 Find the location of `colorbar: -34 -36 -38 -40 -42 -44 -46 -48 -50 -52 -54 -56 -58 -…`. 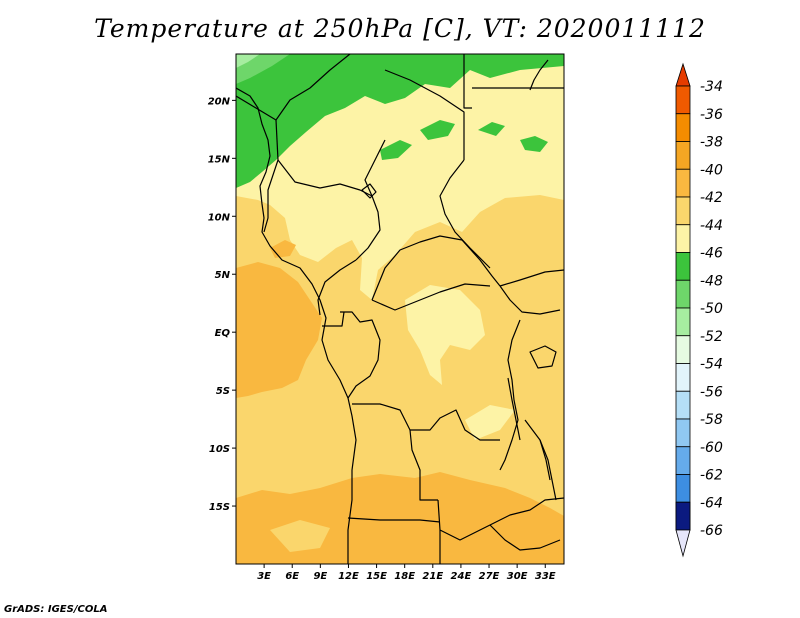

colorbar: -34 -36 -38 -40 -42 -44 -46 -48 -50 -52 -54 -56 -58 -… is located at coordinates (699, 310).